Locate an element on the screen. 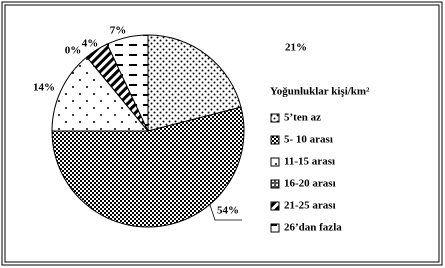 The width and height of the screenshot is (445, 268). slice-label: 4% is located at coordinates (90, 44).